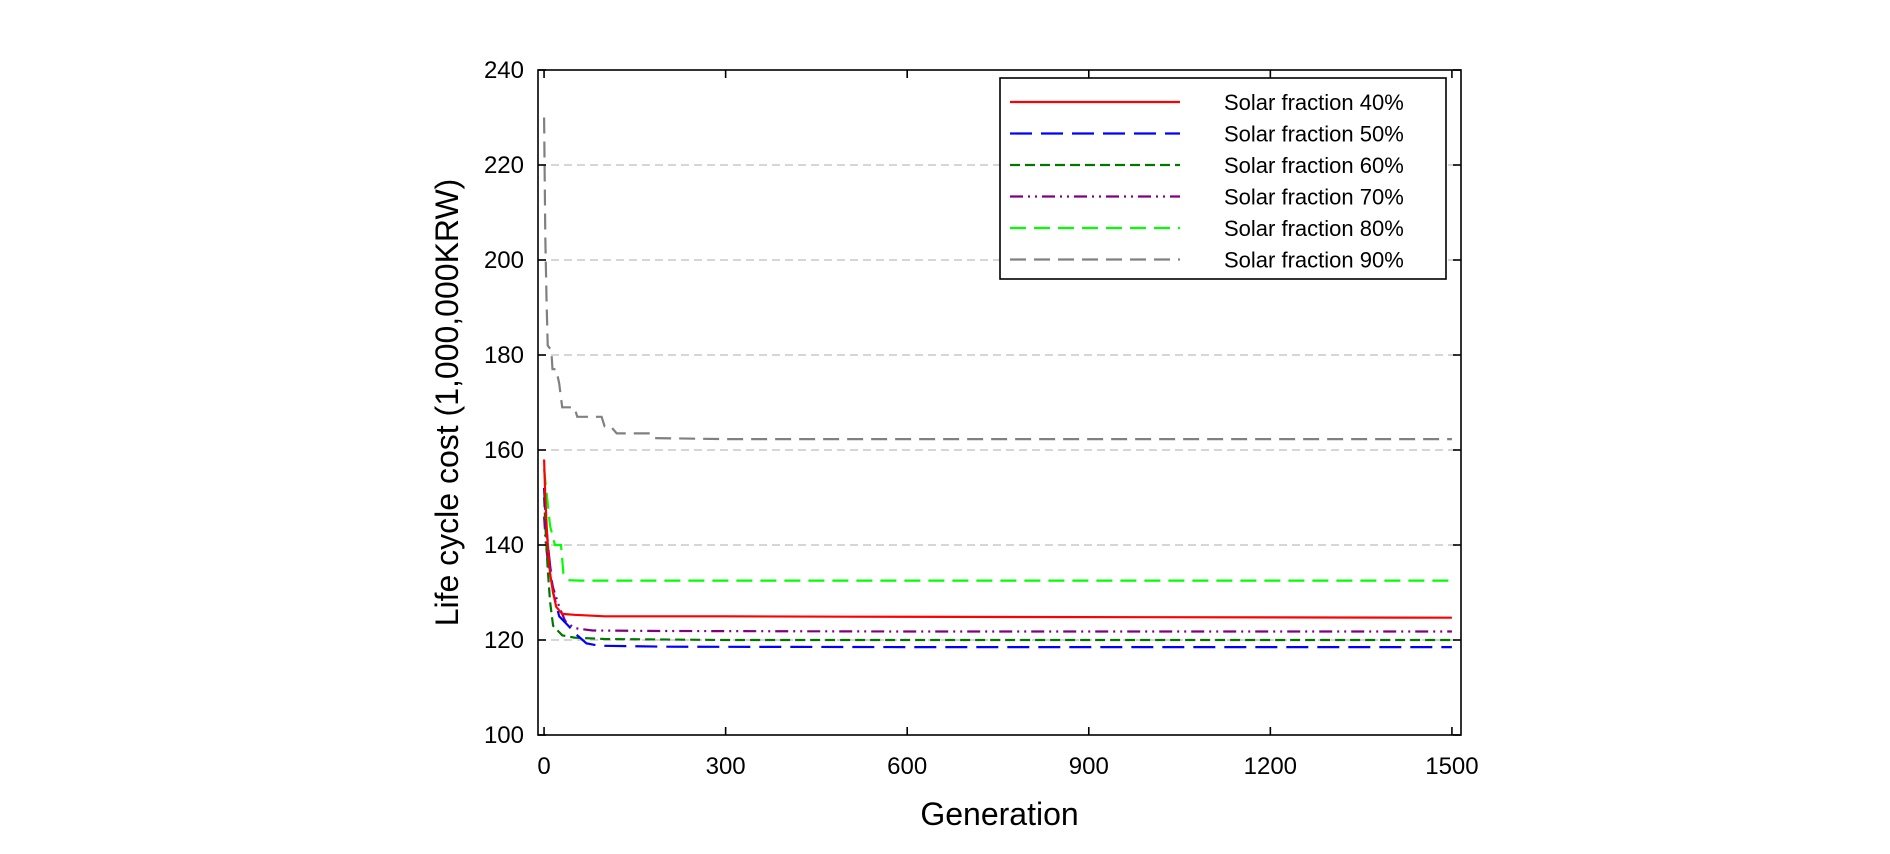  Describe the element at coordinates (907, 766) in the screenshot. I see `x-tick-label: 600` at that location.